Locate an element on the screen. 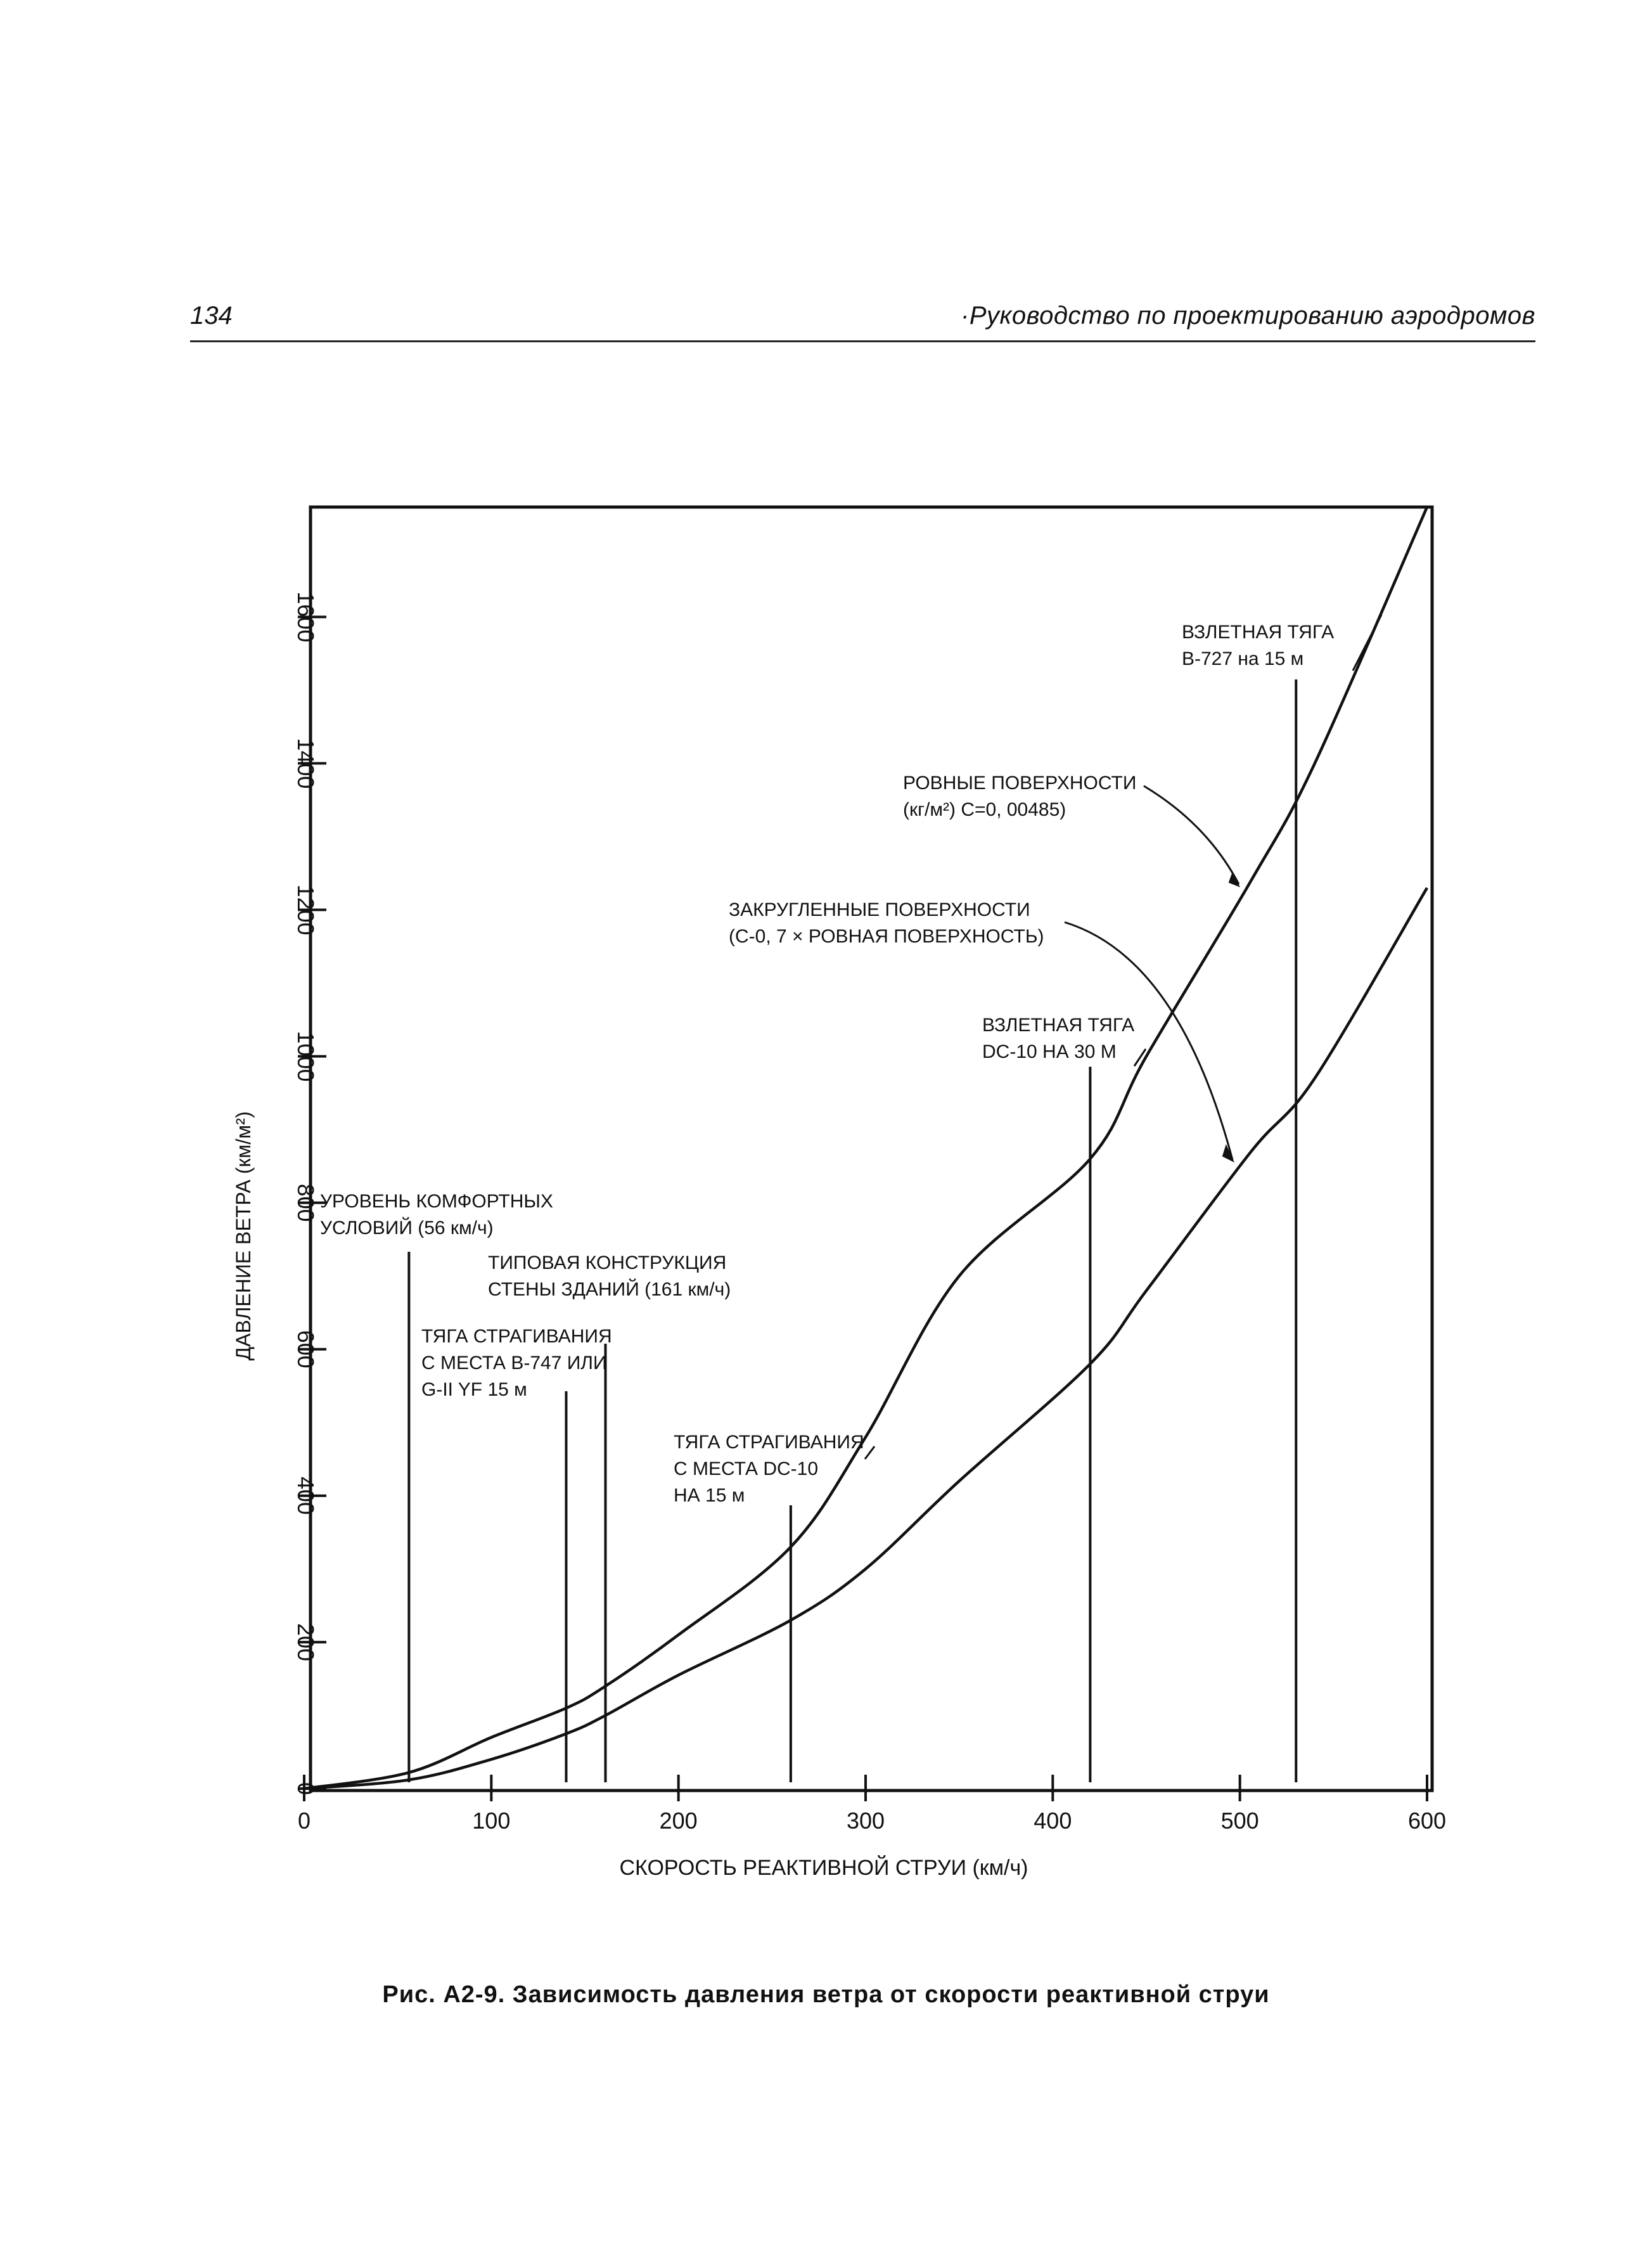 The width and height of the screenshot is (1652, 2264). leader-dc10-takeoff is located at coordinates (1140, 1057).